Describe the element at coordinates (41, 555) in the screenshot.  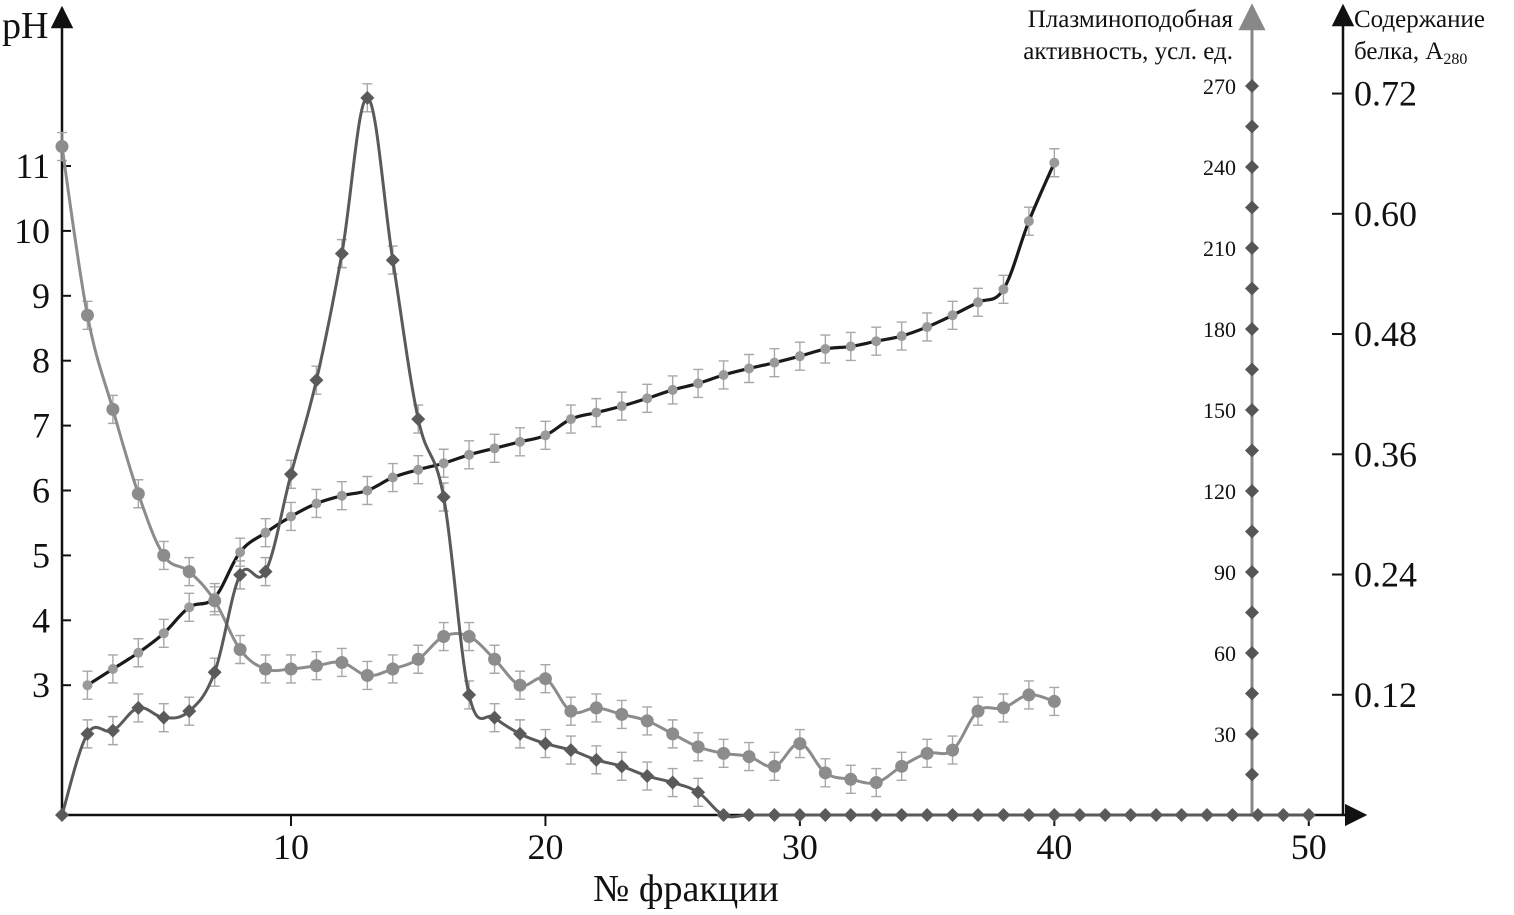
I see `ph-tick-label: 5` at that location.